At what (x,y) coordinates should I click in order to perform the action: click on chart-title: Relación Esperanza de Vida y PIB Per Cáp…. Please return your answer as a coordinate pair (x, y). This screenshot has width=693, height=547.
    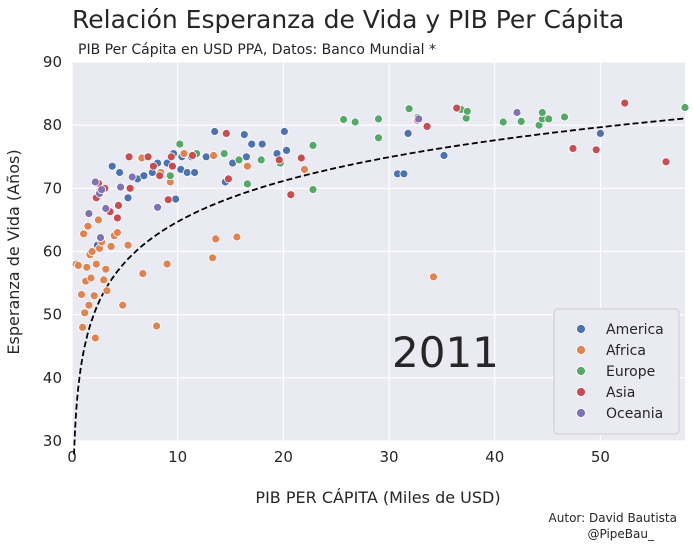
    Looking at the image, I should click on (348, 19).